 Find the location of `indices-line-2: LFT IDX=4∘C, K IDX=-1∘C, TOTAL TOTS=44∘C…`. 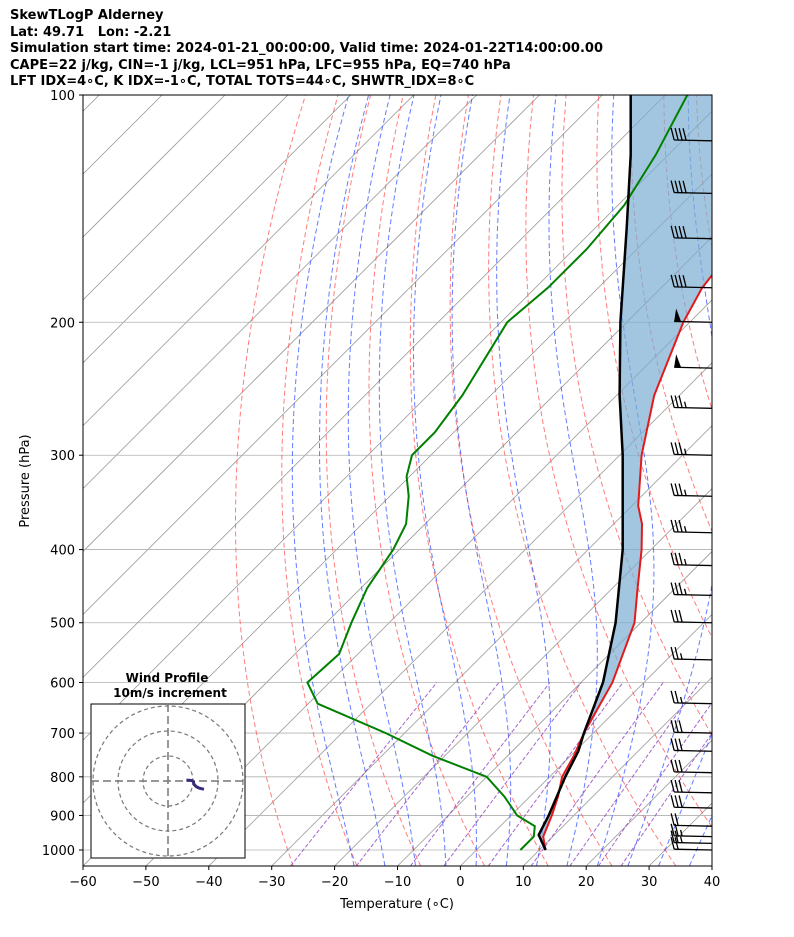

indices-line-2: LFT IDX=4∘C, K IDX=-1∘C, TOTAL TOTS=44∘C… is located at coordinates (242, 81).